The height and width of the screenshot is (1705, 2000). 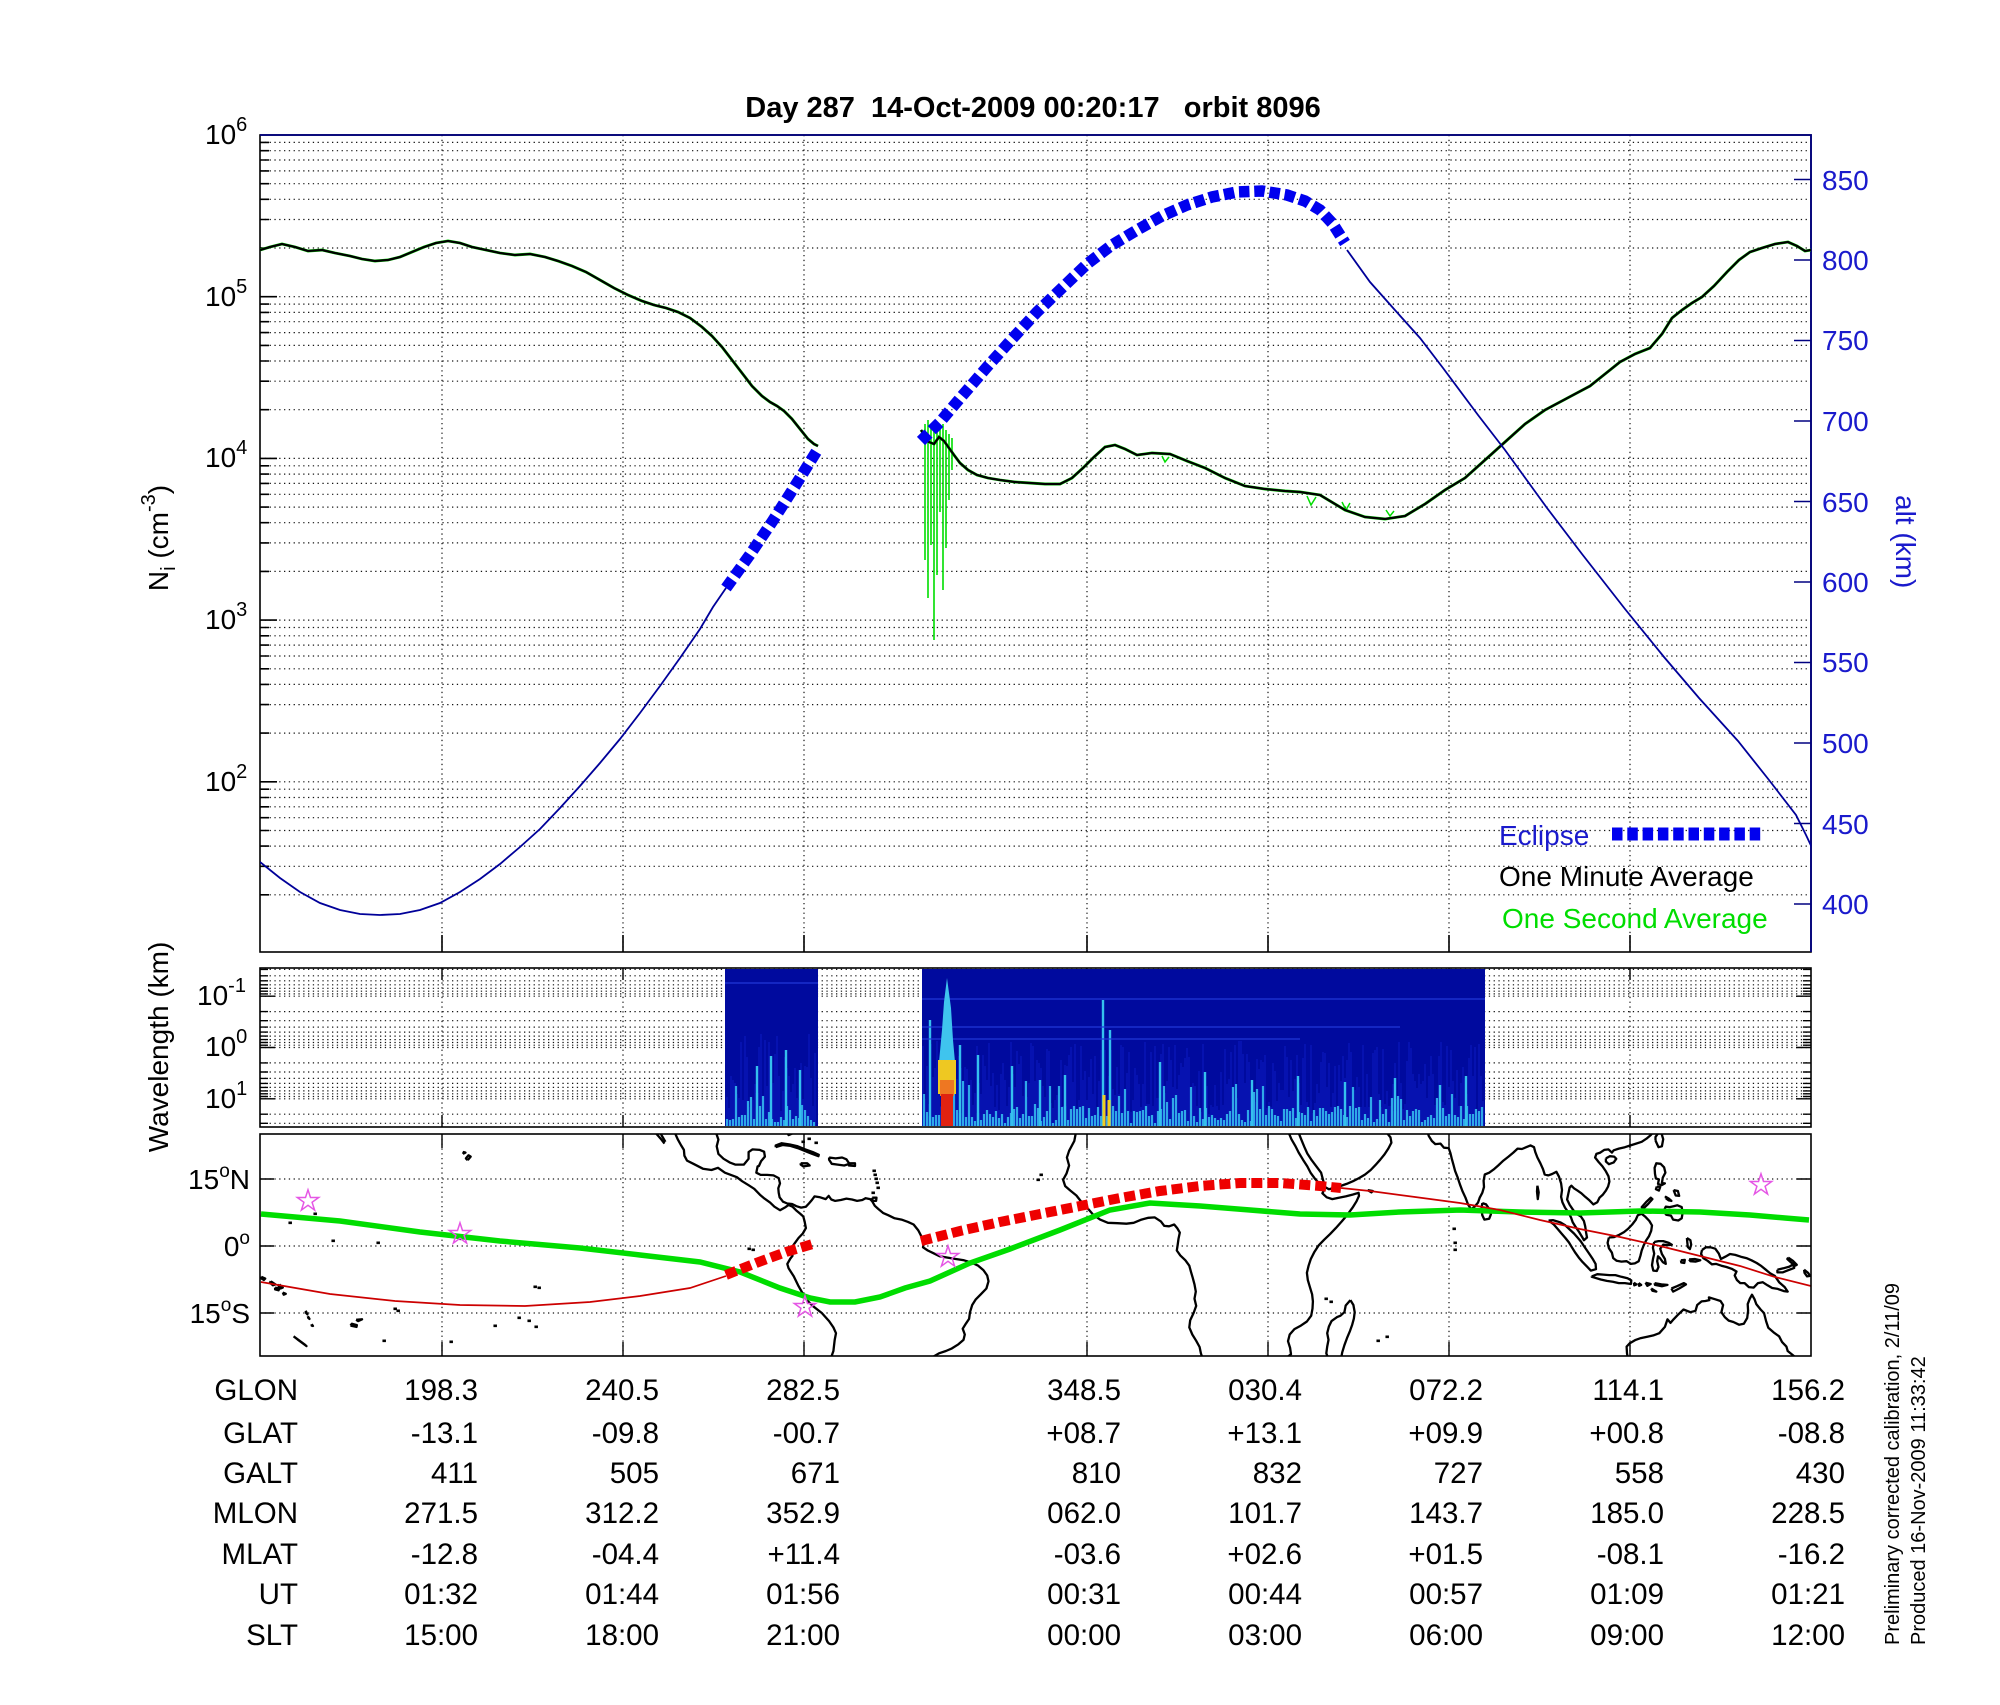 What do you see at coordinates (1084, 1513) in the screenshot?
I see `svg-text: 062.0` at bounding box center [1084, 1513].